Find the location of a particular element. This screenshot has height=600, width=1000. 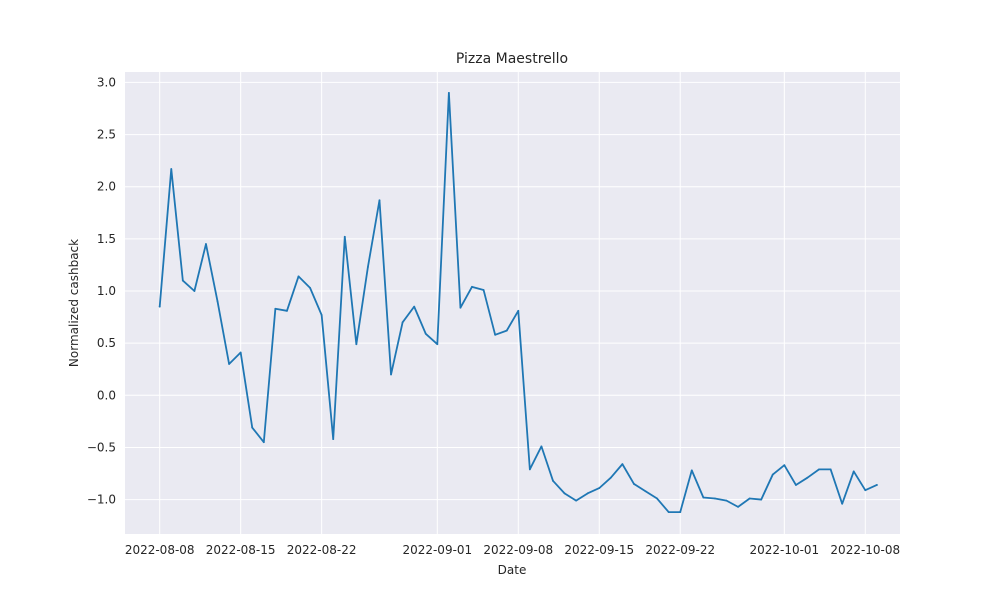

x-tick-label: 2022-09-15 is located at coordinates (599, 550).